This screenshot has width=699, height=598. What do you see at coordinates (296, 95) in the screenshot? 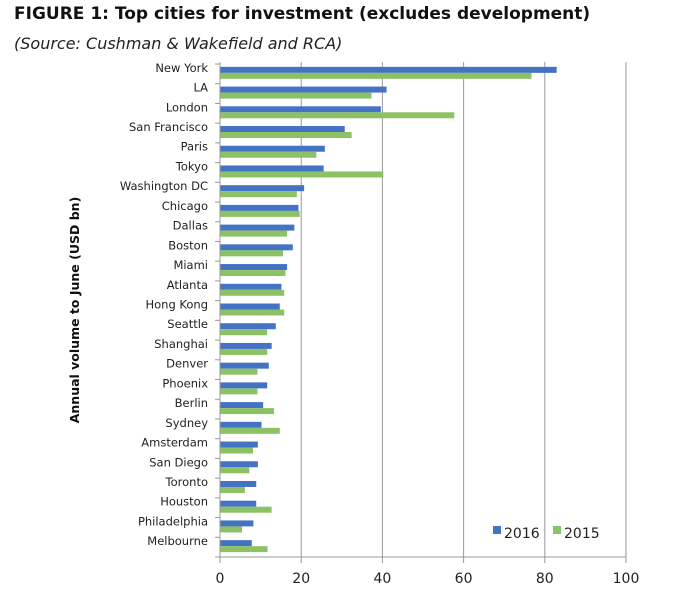
I see `bar-2015-la` at bounding box center [296, 95].